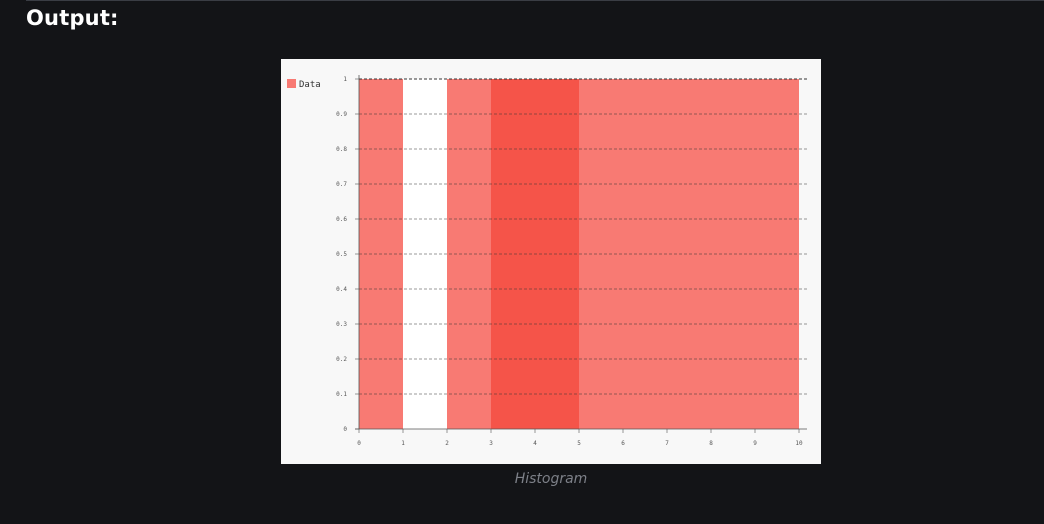 The width and height of the screenshot is (1044, 524). Describe the element at coordinates (341, 114) in the screenshot. I see `y-tick-label-9: 0.9` at that location.